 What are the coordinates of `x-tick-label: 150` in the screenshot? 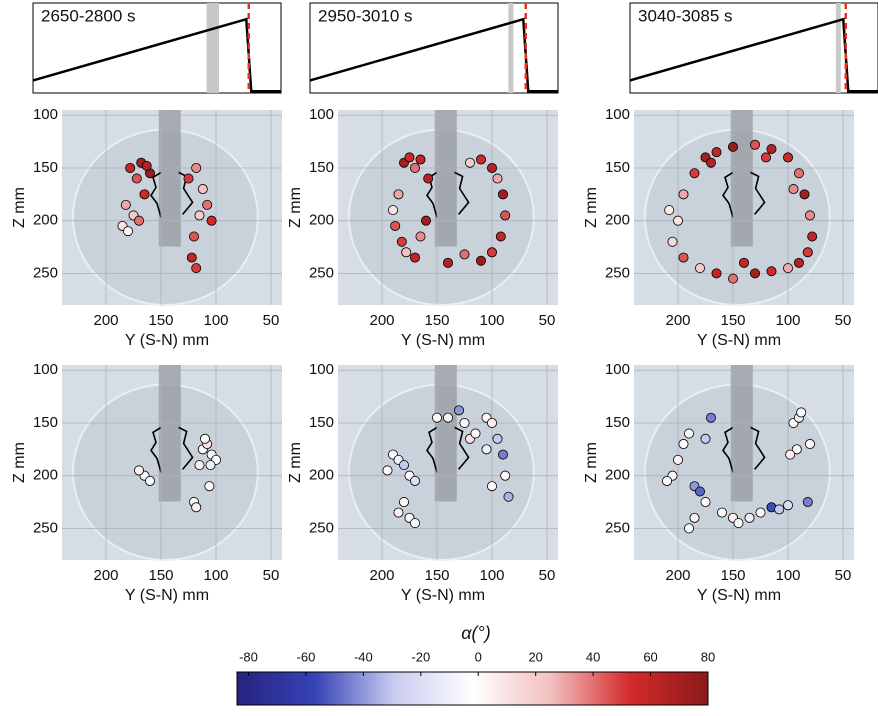 It's located at (436, 320).